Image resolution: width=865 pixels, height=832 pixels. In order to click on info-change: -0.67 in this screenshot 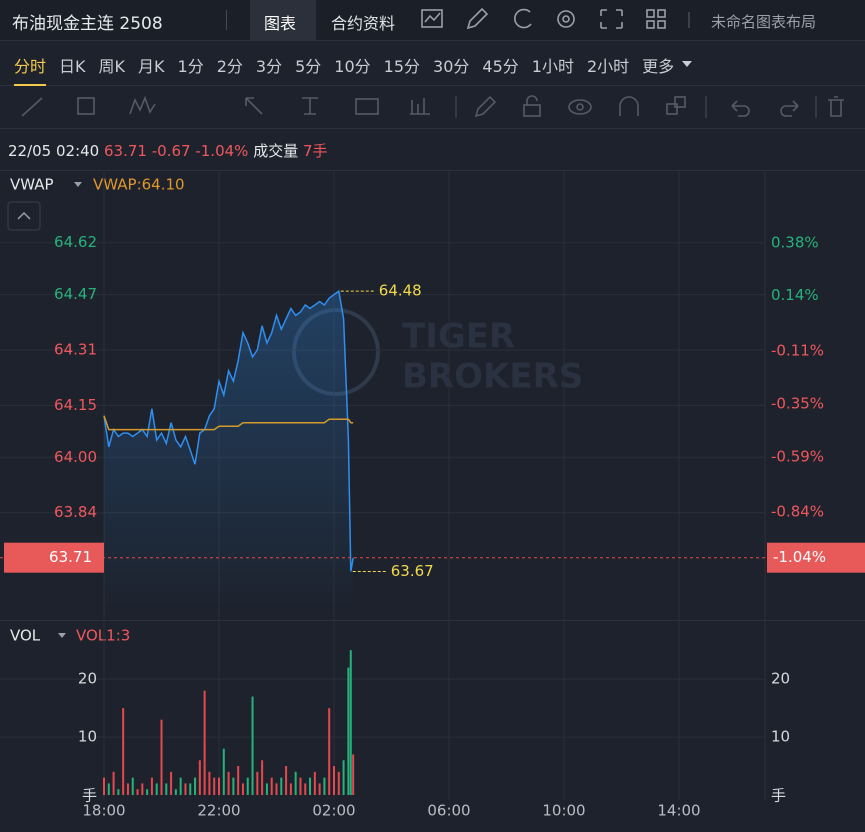, I will do `click(171, 151)`.